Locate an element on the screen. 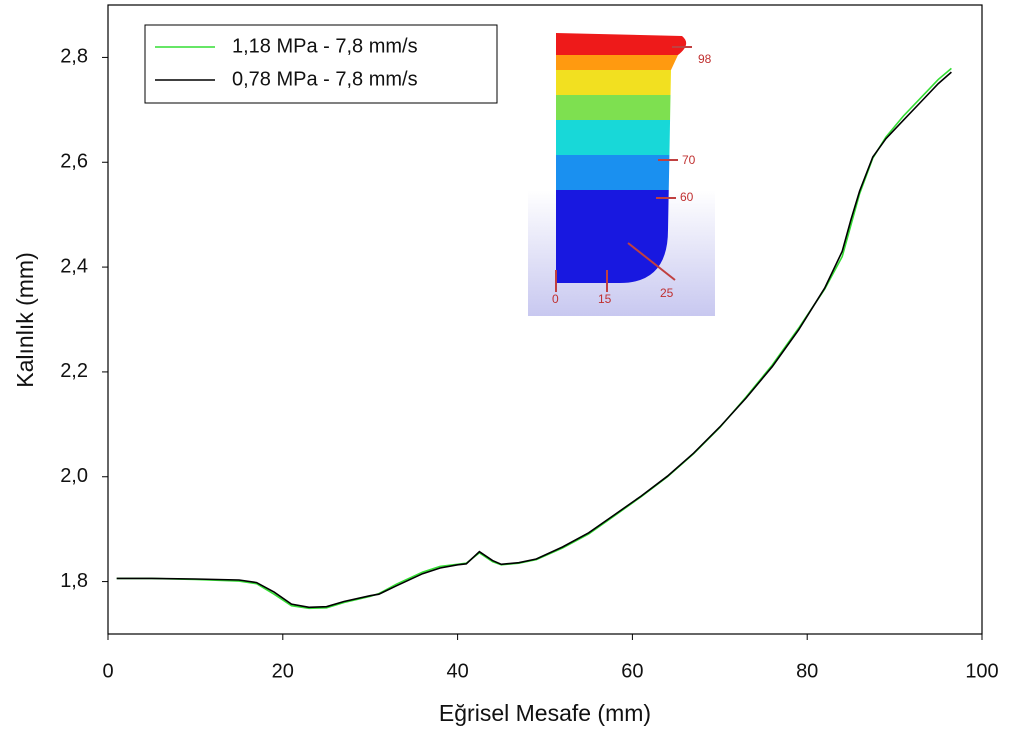 The height and width of the screenshot is (741, 1009). y-tick-label: 2,6 is located at coordinates (74, 162).